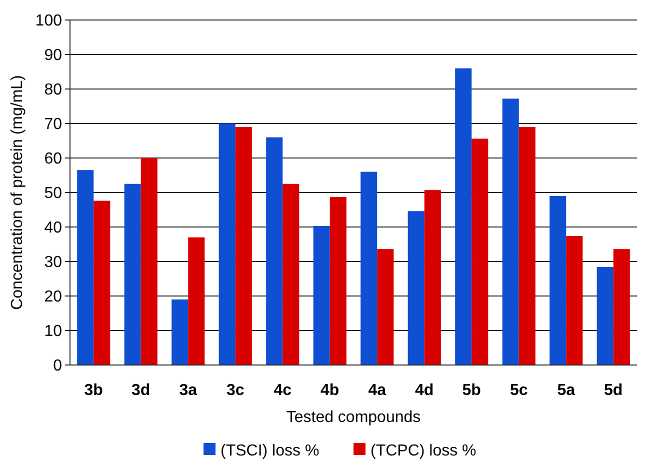 The height and width of the screenshot is (468, 645). I want to click on x-tick-label: 5c, so click(519, 390).